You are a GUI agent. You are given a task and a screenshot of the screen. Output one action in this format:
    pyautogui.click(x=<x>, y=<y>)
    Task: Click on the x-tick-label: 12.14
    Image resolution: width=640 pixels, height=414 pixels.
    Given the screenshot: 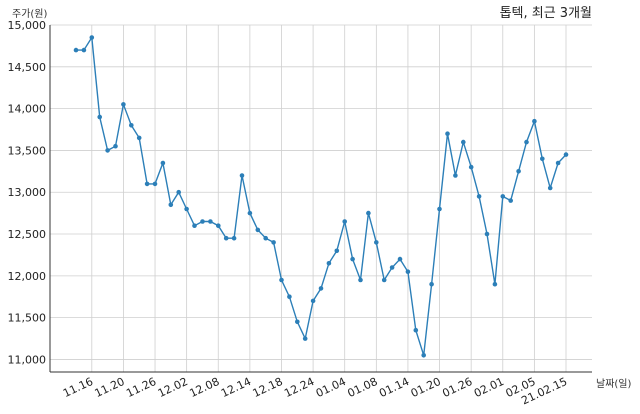 What is the action you would take?
    pyautogui.click(x=236, y=387)
    